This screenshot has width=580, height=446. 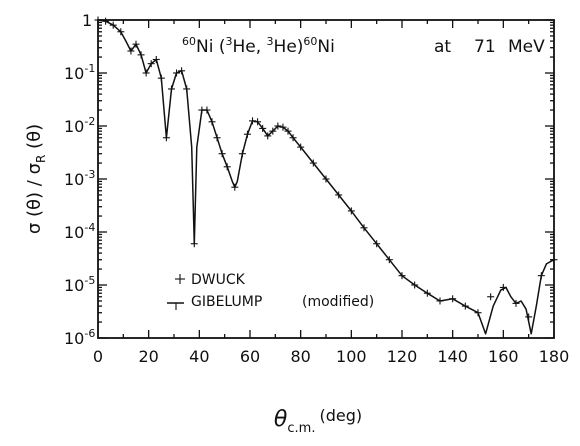 I want to click on y-tick-label: 10⁻³, so click(x=79, y=178).